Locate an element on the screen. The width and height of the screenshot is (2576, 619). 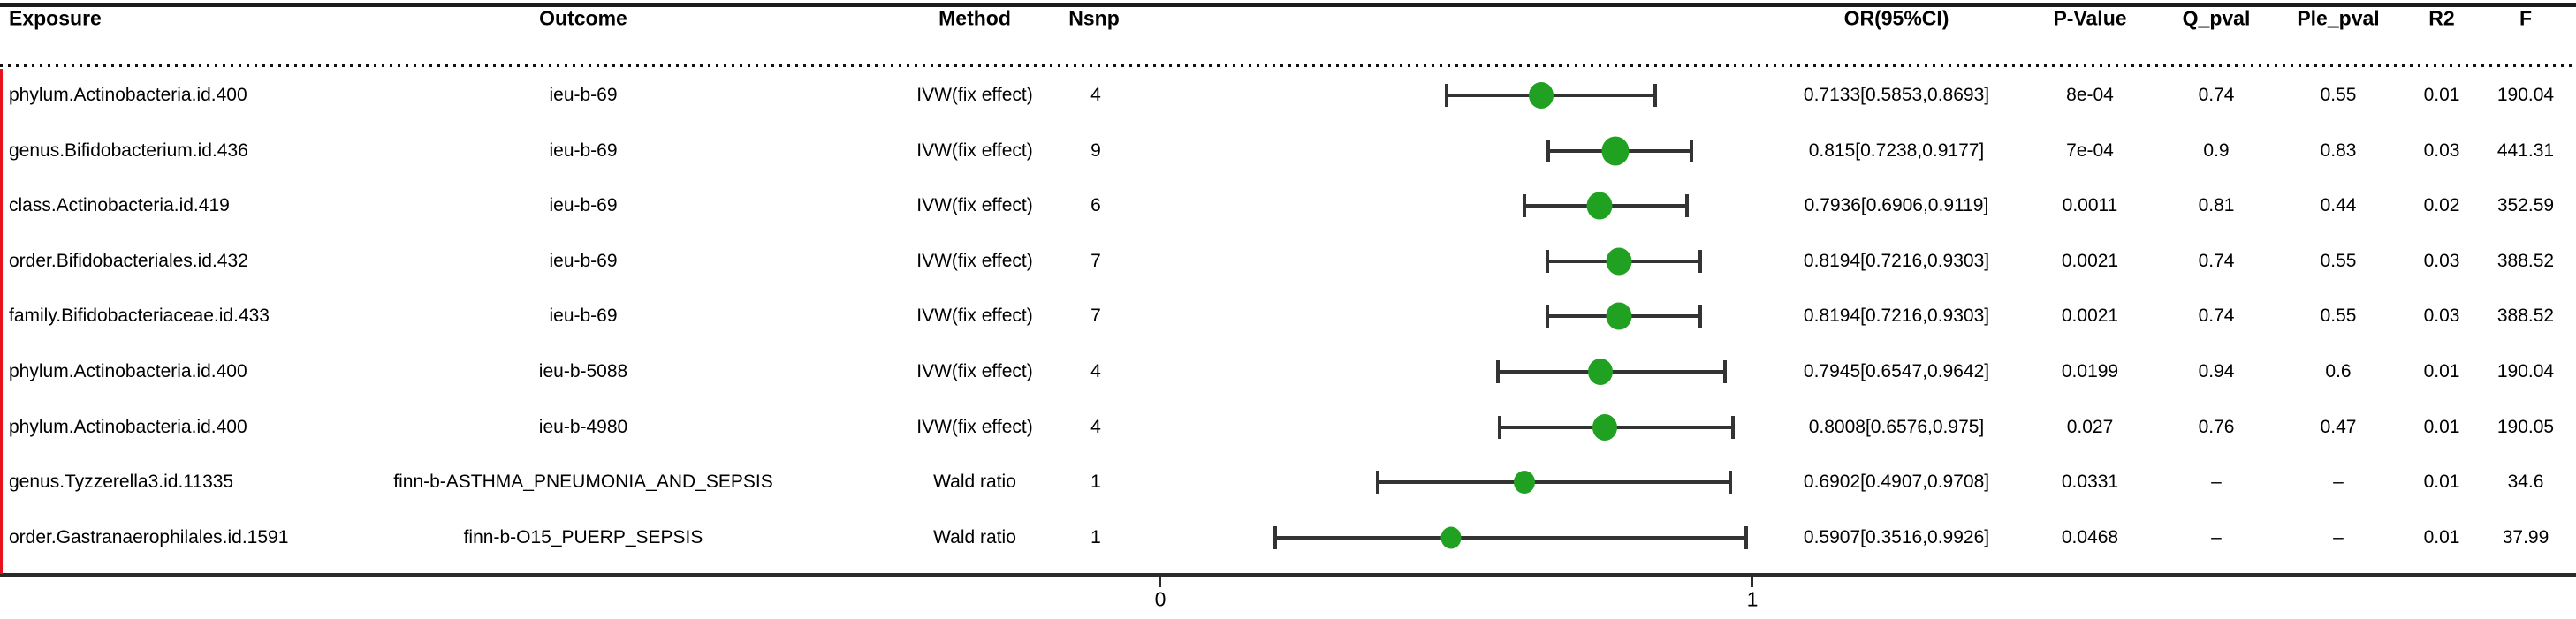
column-header-method: Method is located at coordinates (975, 18).